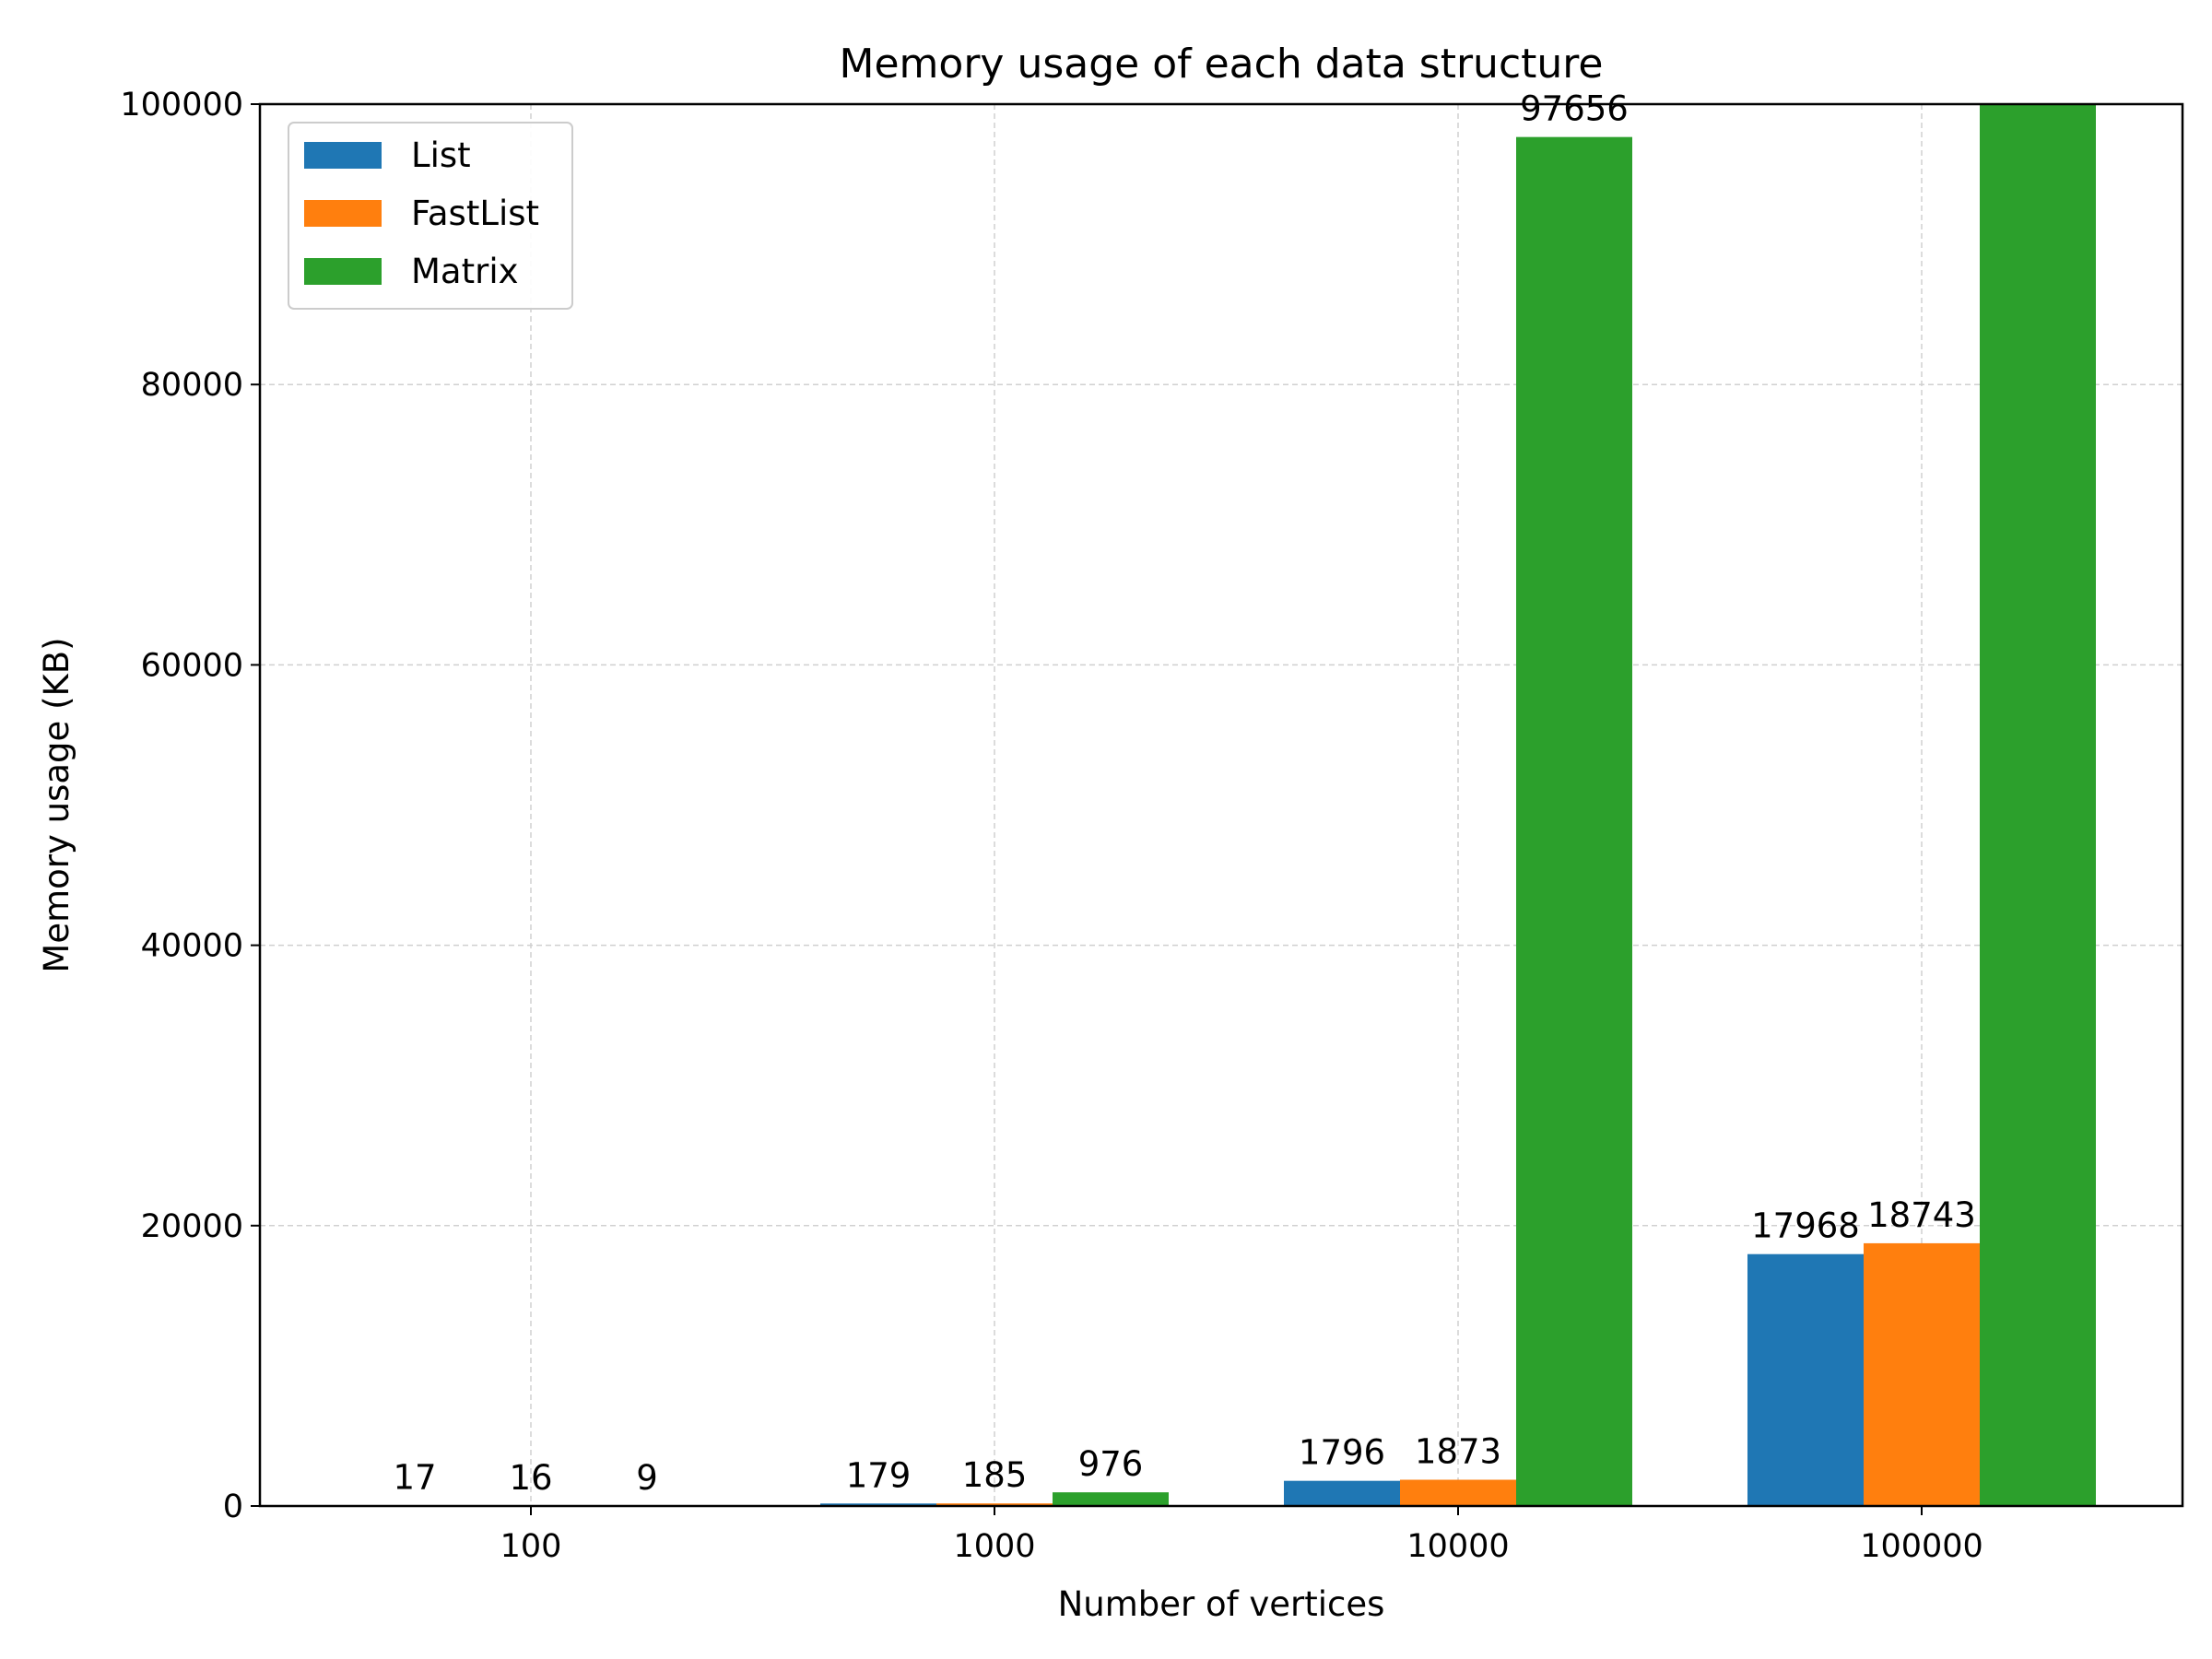  What do you see at coordinates (1222, 64) in the screenshot?
I see `chart-title: Memory usage of each data structure` at bounding box center [1222, 64].